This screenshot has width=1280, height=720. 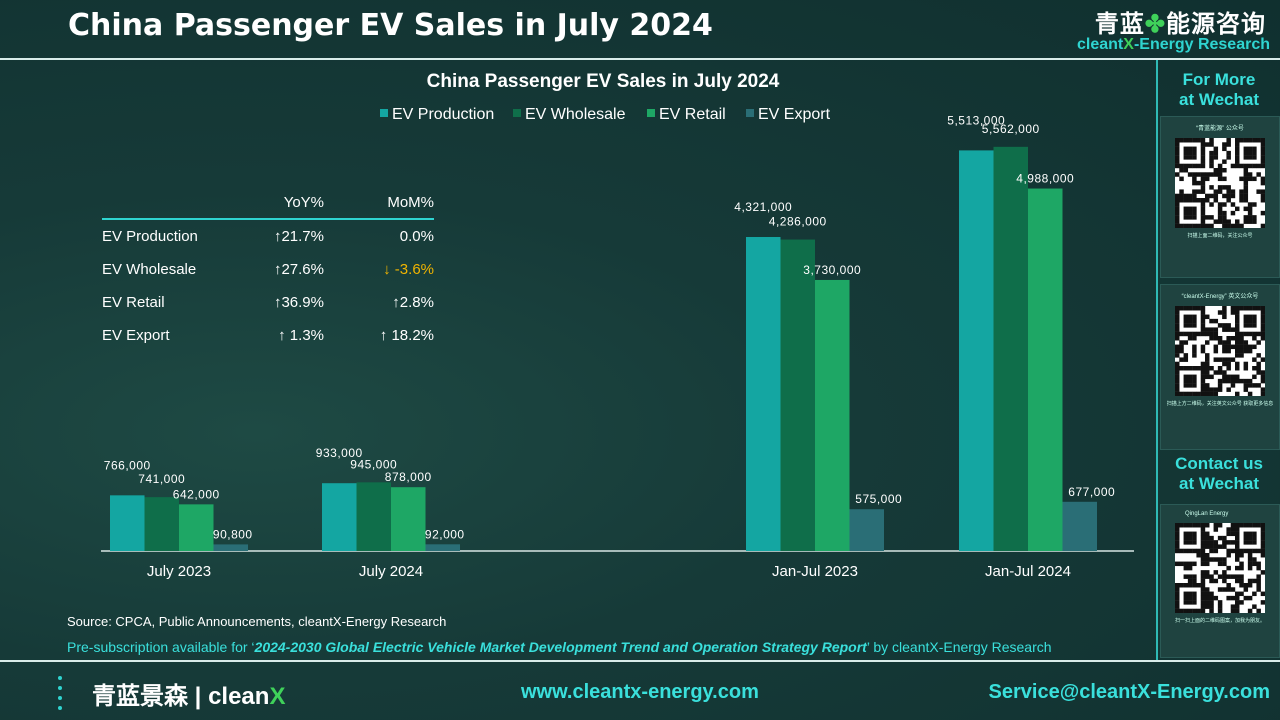 What do you see at coordinates (1220, 236) in the screenshot?
I see `qr-footnote: 扫描上面二维码，关注公众号` at bounding box center [1220, 236].